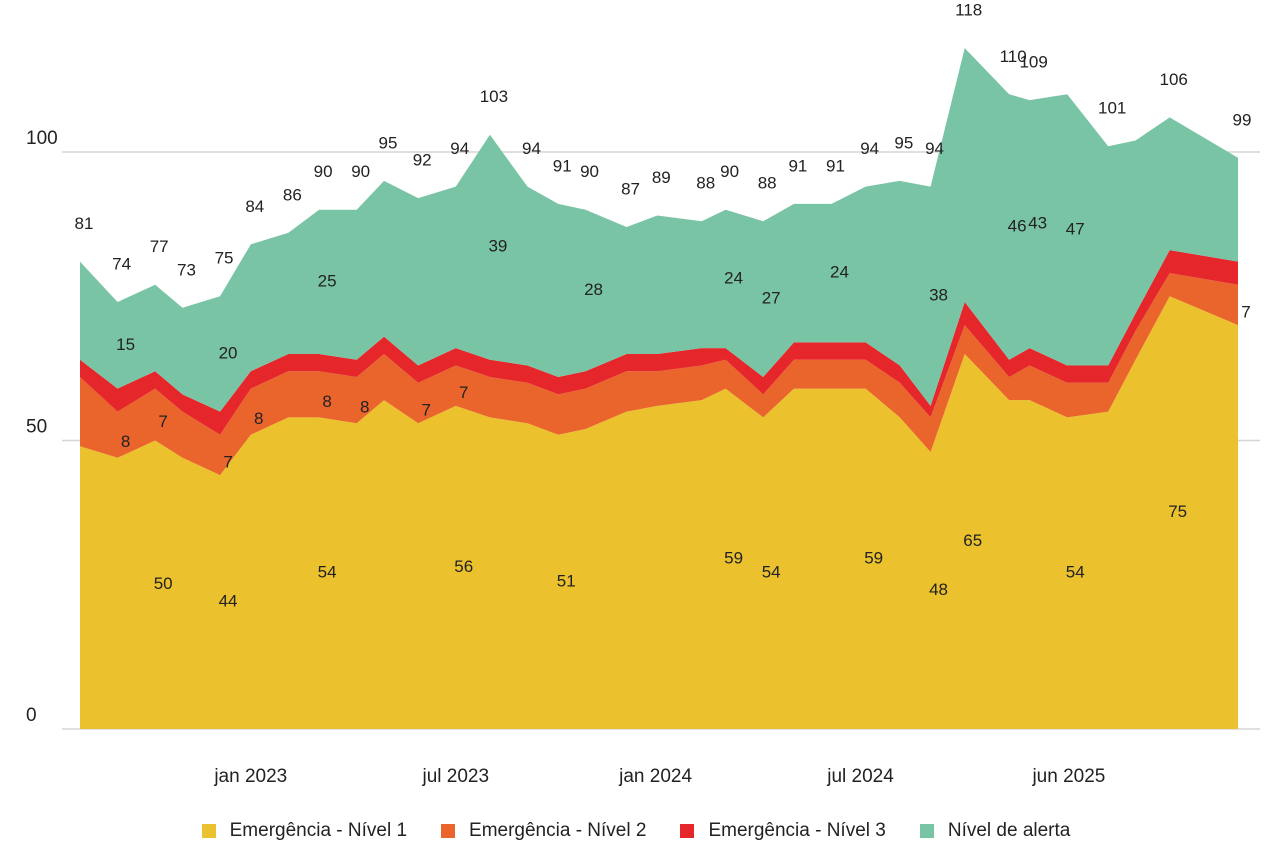  What do you see at coordinates (1112, 108) in the screenshot?
I see `total-label: 101` at bounding box center [1112, 108].